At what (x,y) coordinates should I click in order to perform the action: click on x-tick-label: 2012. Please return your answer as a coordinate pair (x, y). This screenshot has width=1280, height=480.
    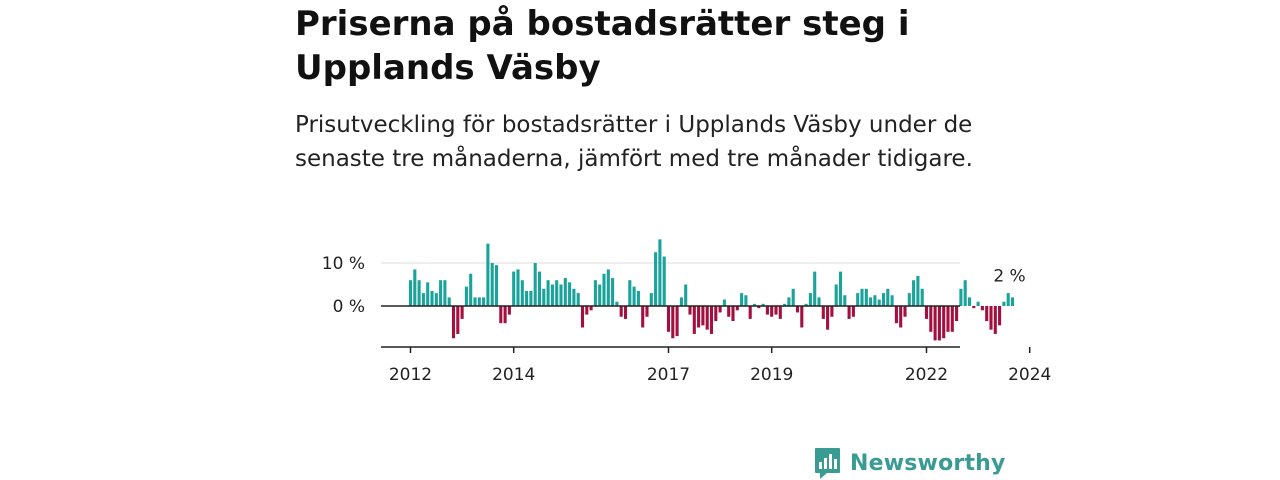
    Looking at the image, I should click on (410, 375).